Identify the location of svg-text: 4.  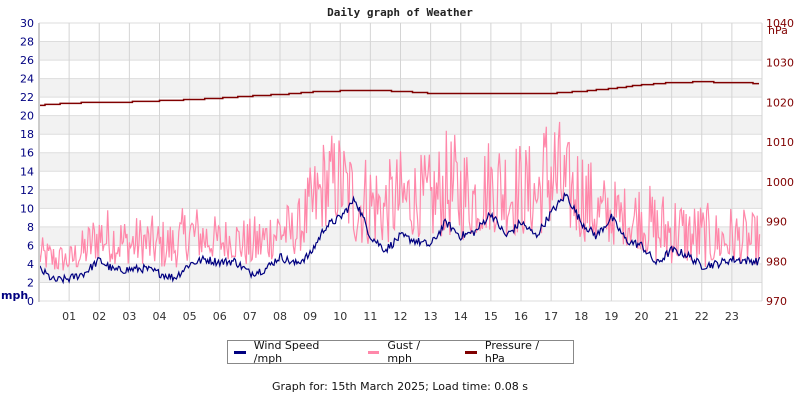
(30, 264).